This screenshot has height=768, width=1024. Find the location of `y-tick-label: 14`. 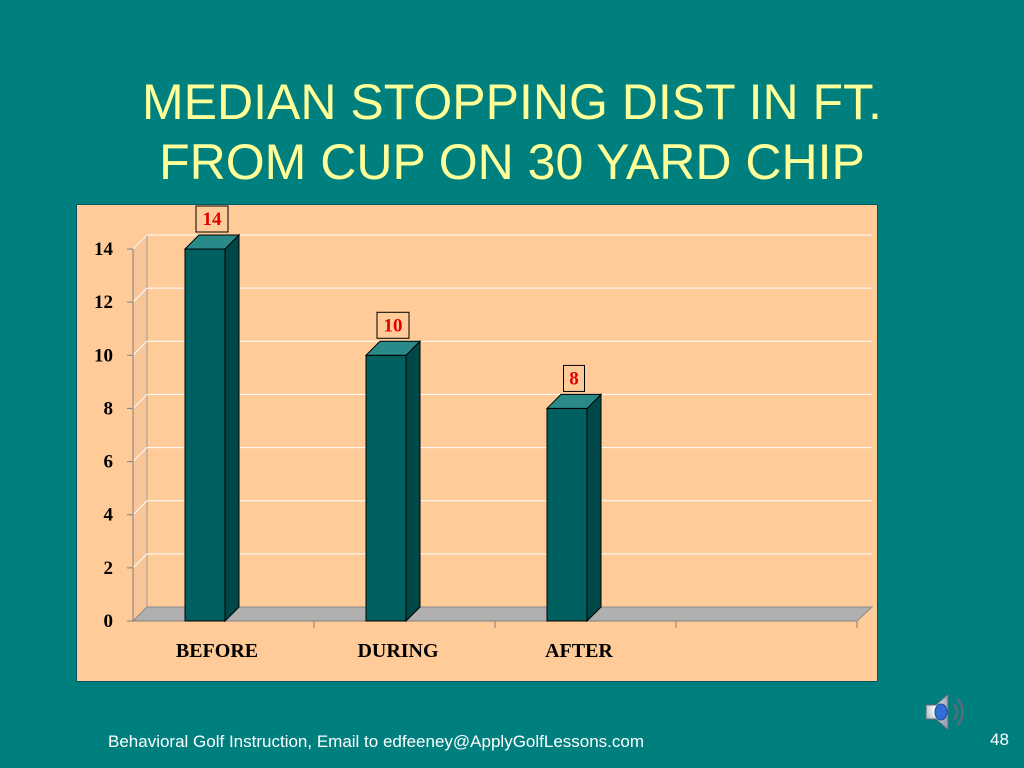

y-tick-label: 14 is located at coordinates (104, 249).